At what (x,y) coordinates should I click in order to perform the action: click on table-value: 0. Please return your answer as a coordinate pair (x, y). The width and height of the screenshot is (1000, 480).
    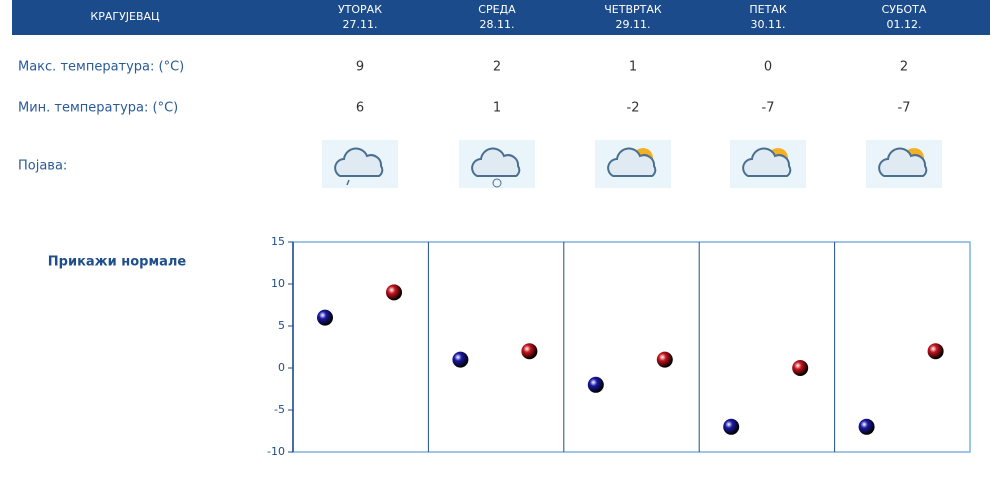
    Looking at the image, I should click on (768, 67).